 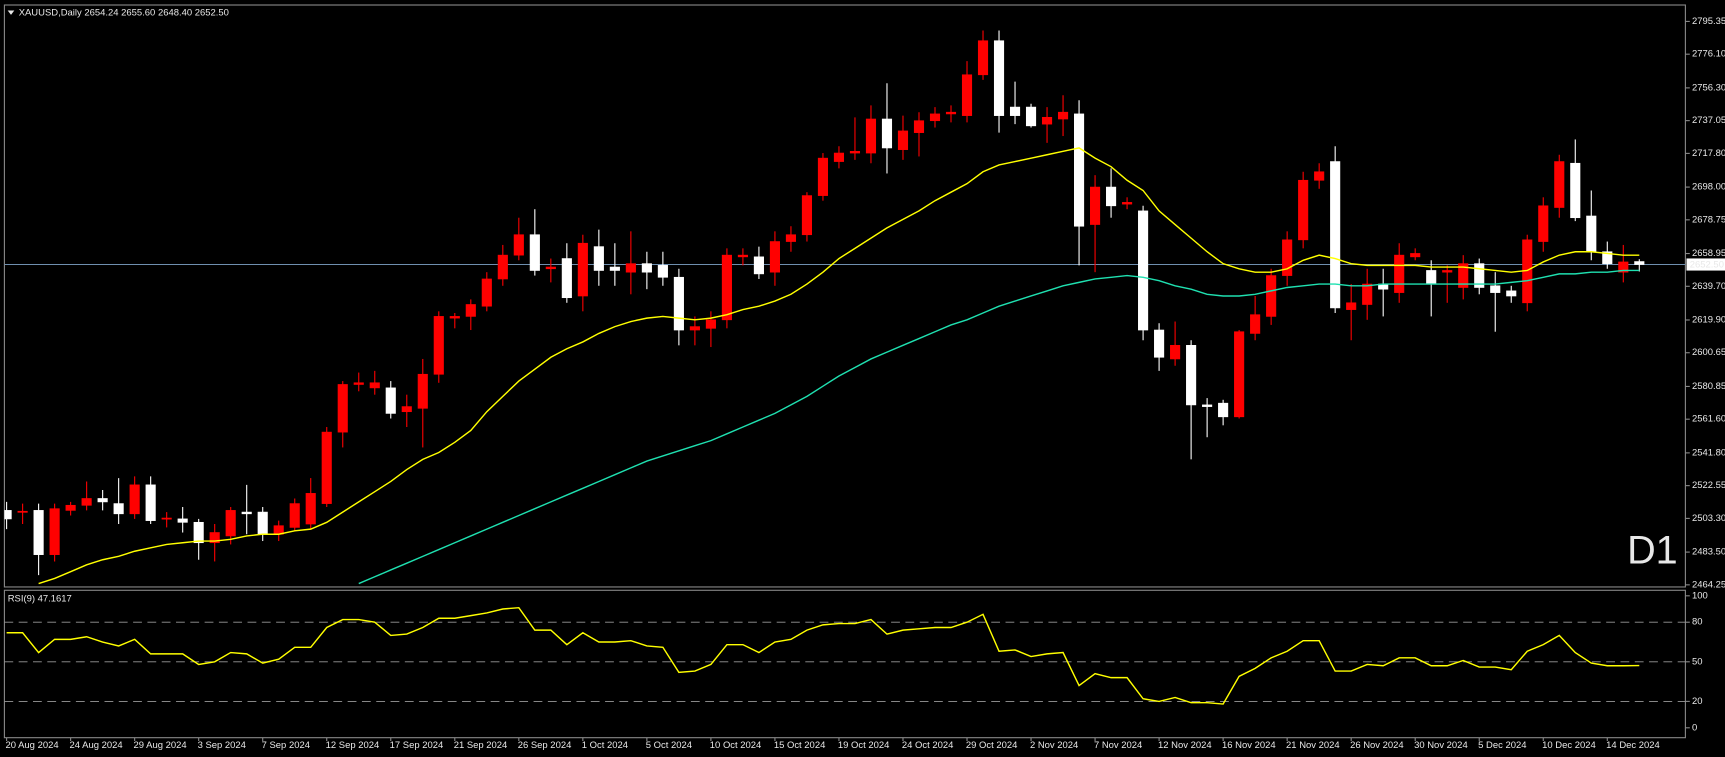 What do you see at coordinates (32, 745) in the screenshot?
I see `x-tick-label: 20 Aug 2024` at bounding box center [32, 745].